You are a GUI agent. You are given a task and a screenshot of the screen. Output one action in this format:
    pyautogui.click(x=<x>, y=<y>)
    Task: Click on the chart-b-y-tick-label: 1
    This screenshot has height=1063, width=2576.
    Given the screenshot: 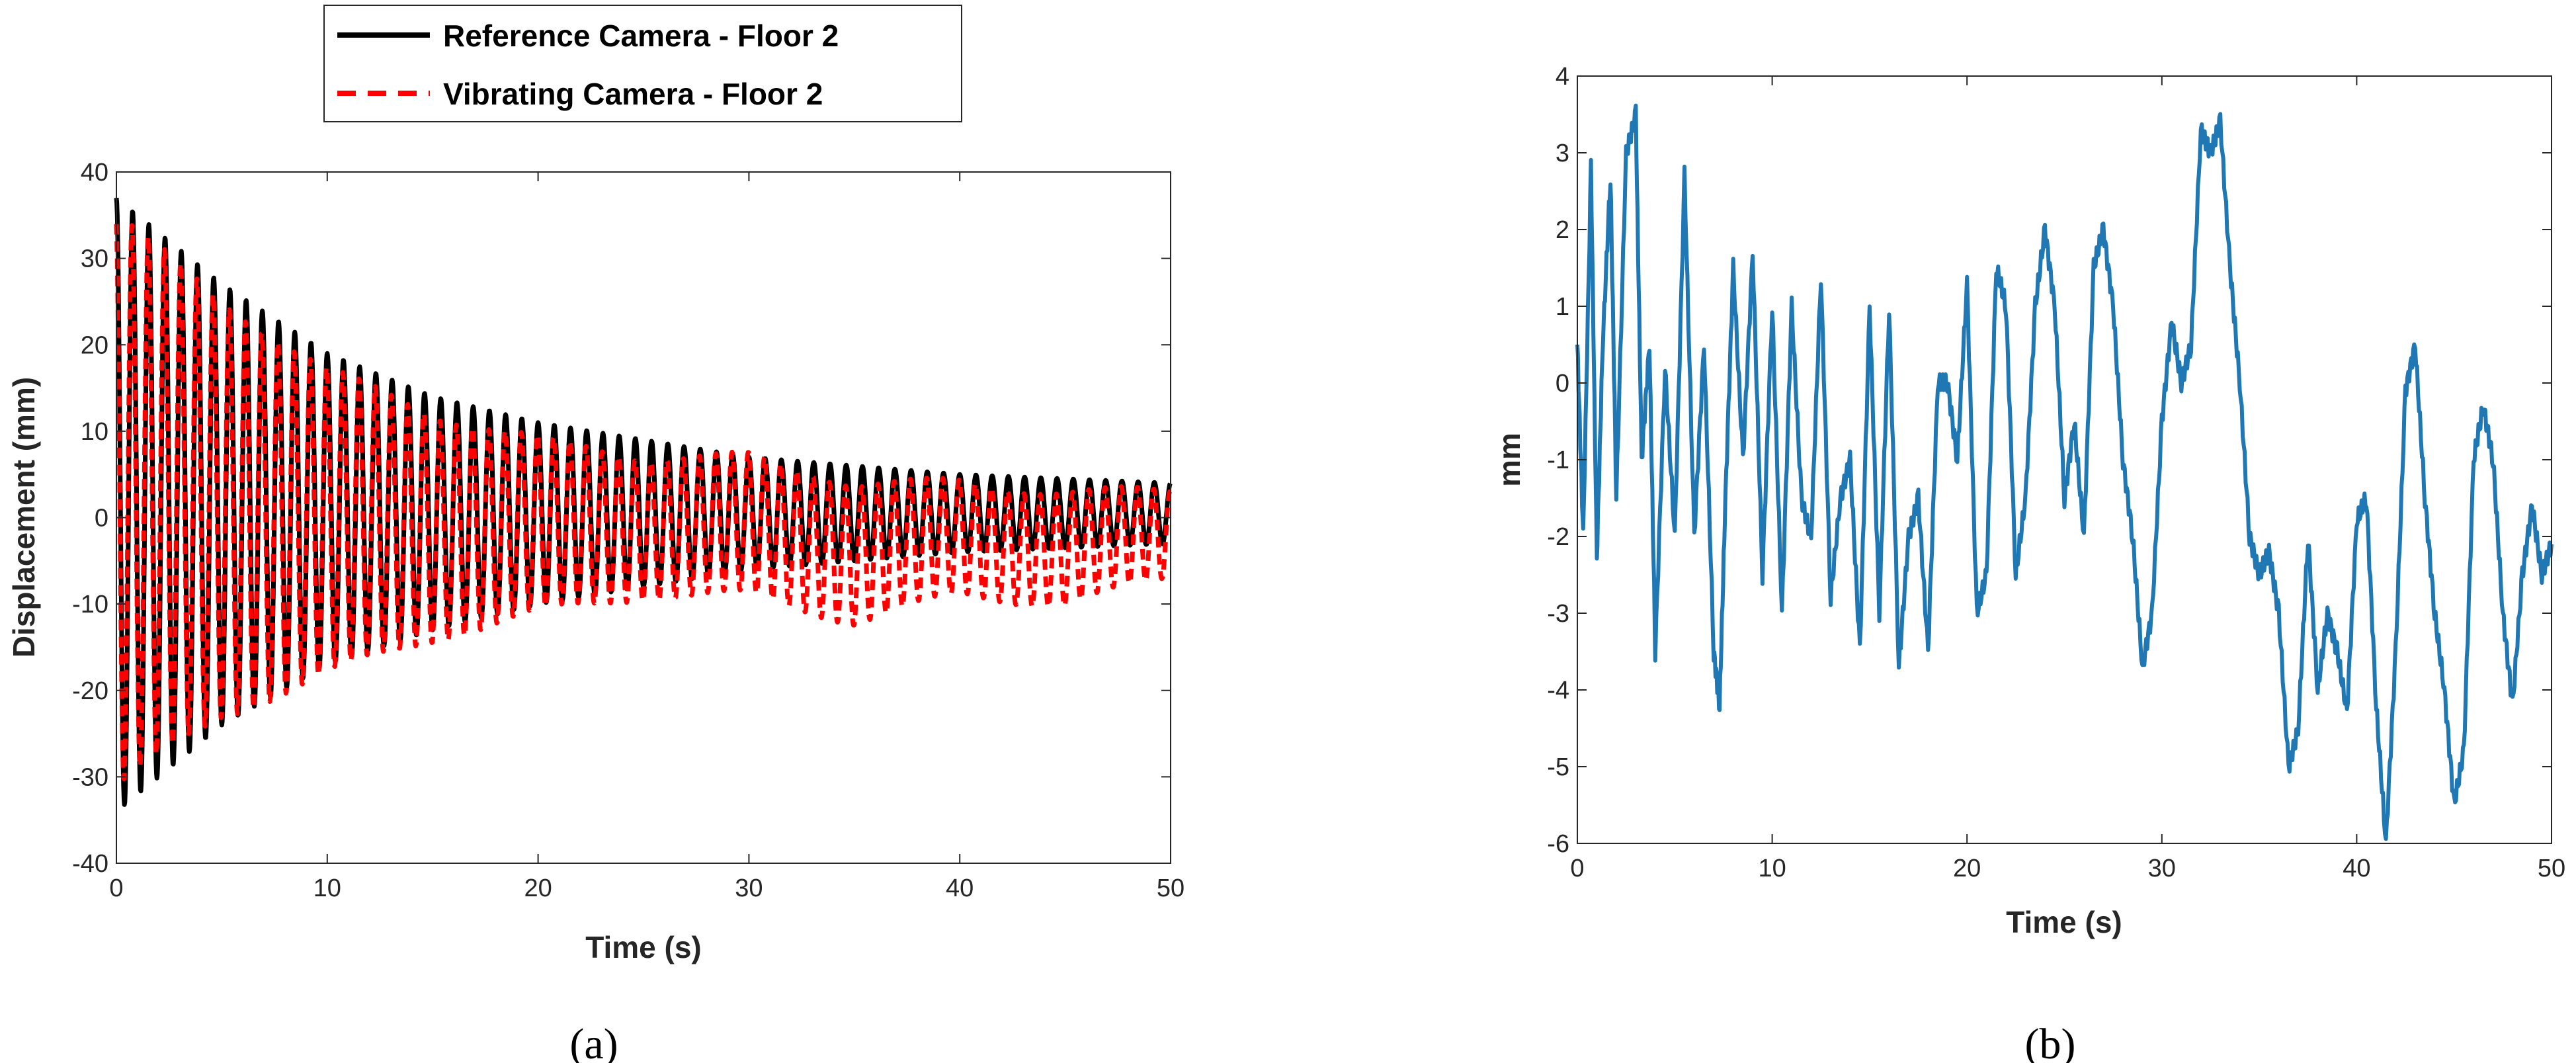 What is the action you would take?
    pyautogui.click(x=1562, y=307)
    